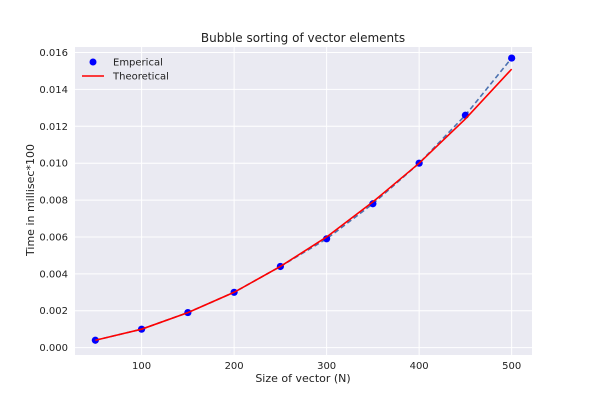  I want to click on y-tick-label: 0.000, so click(53, 348).